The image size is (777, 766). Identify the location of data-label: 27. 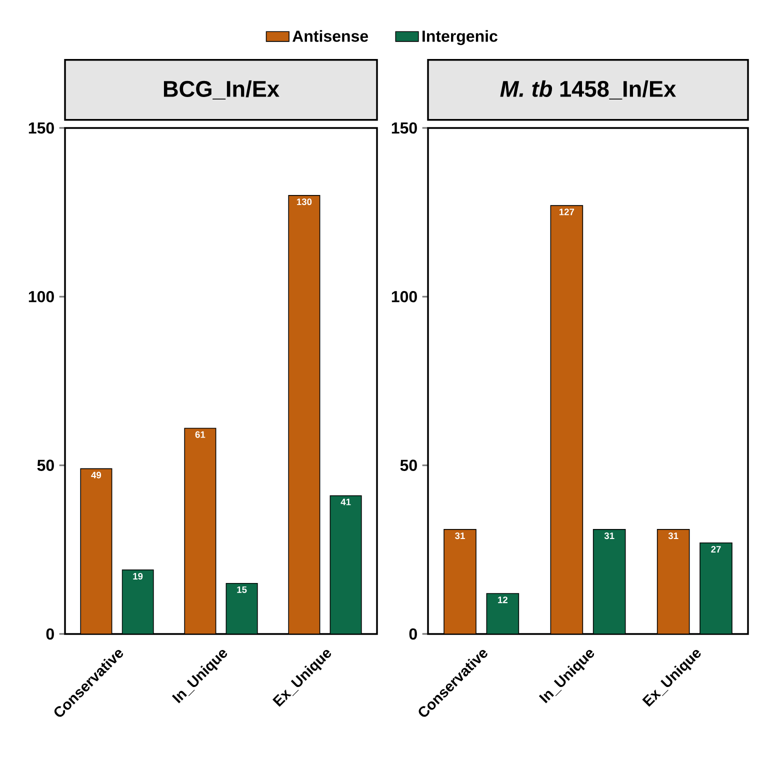
(716, 549).